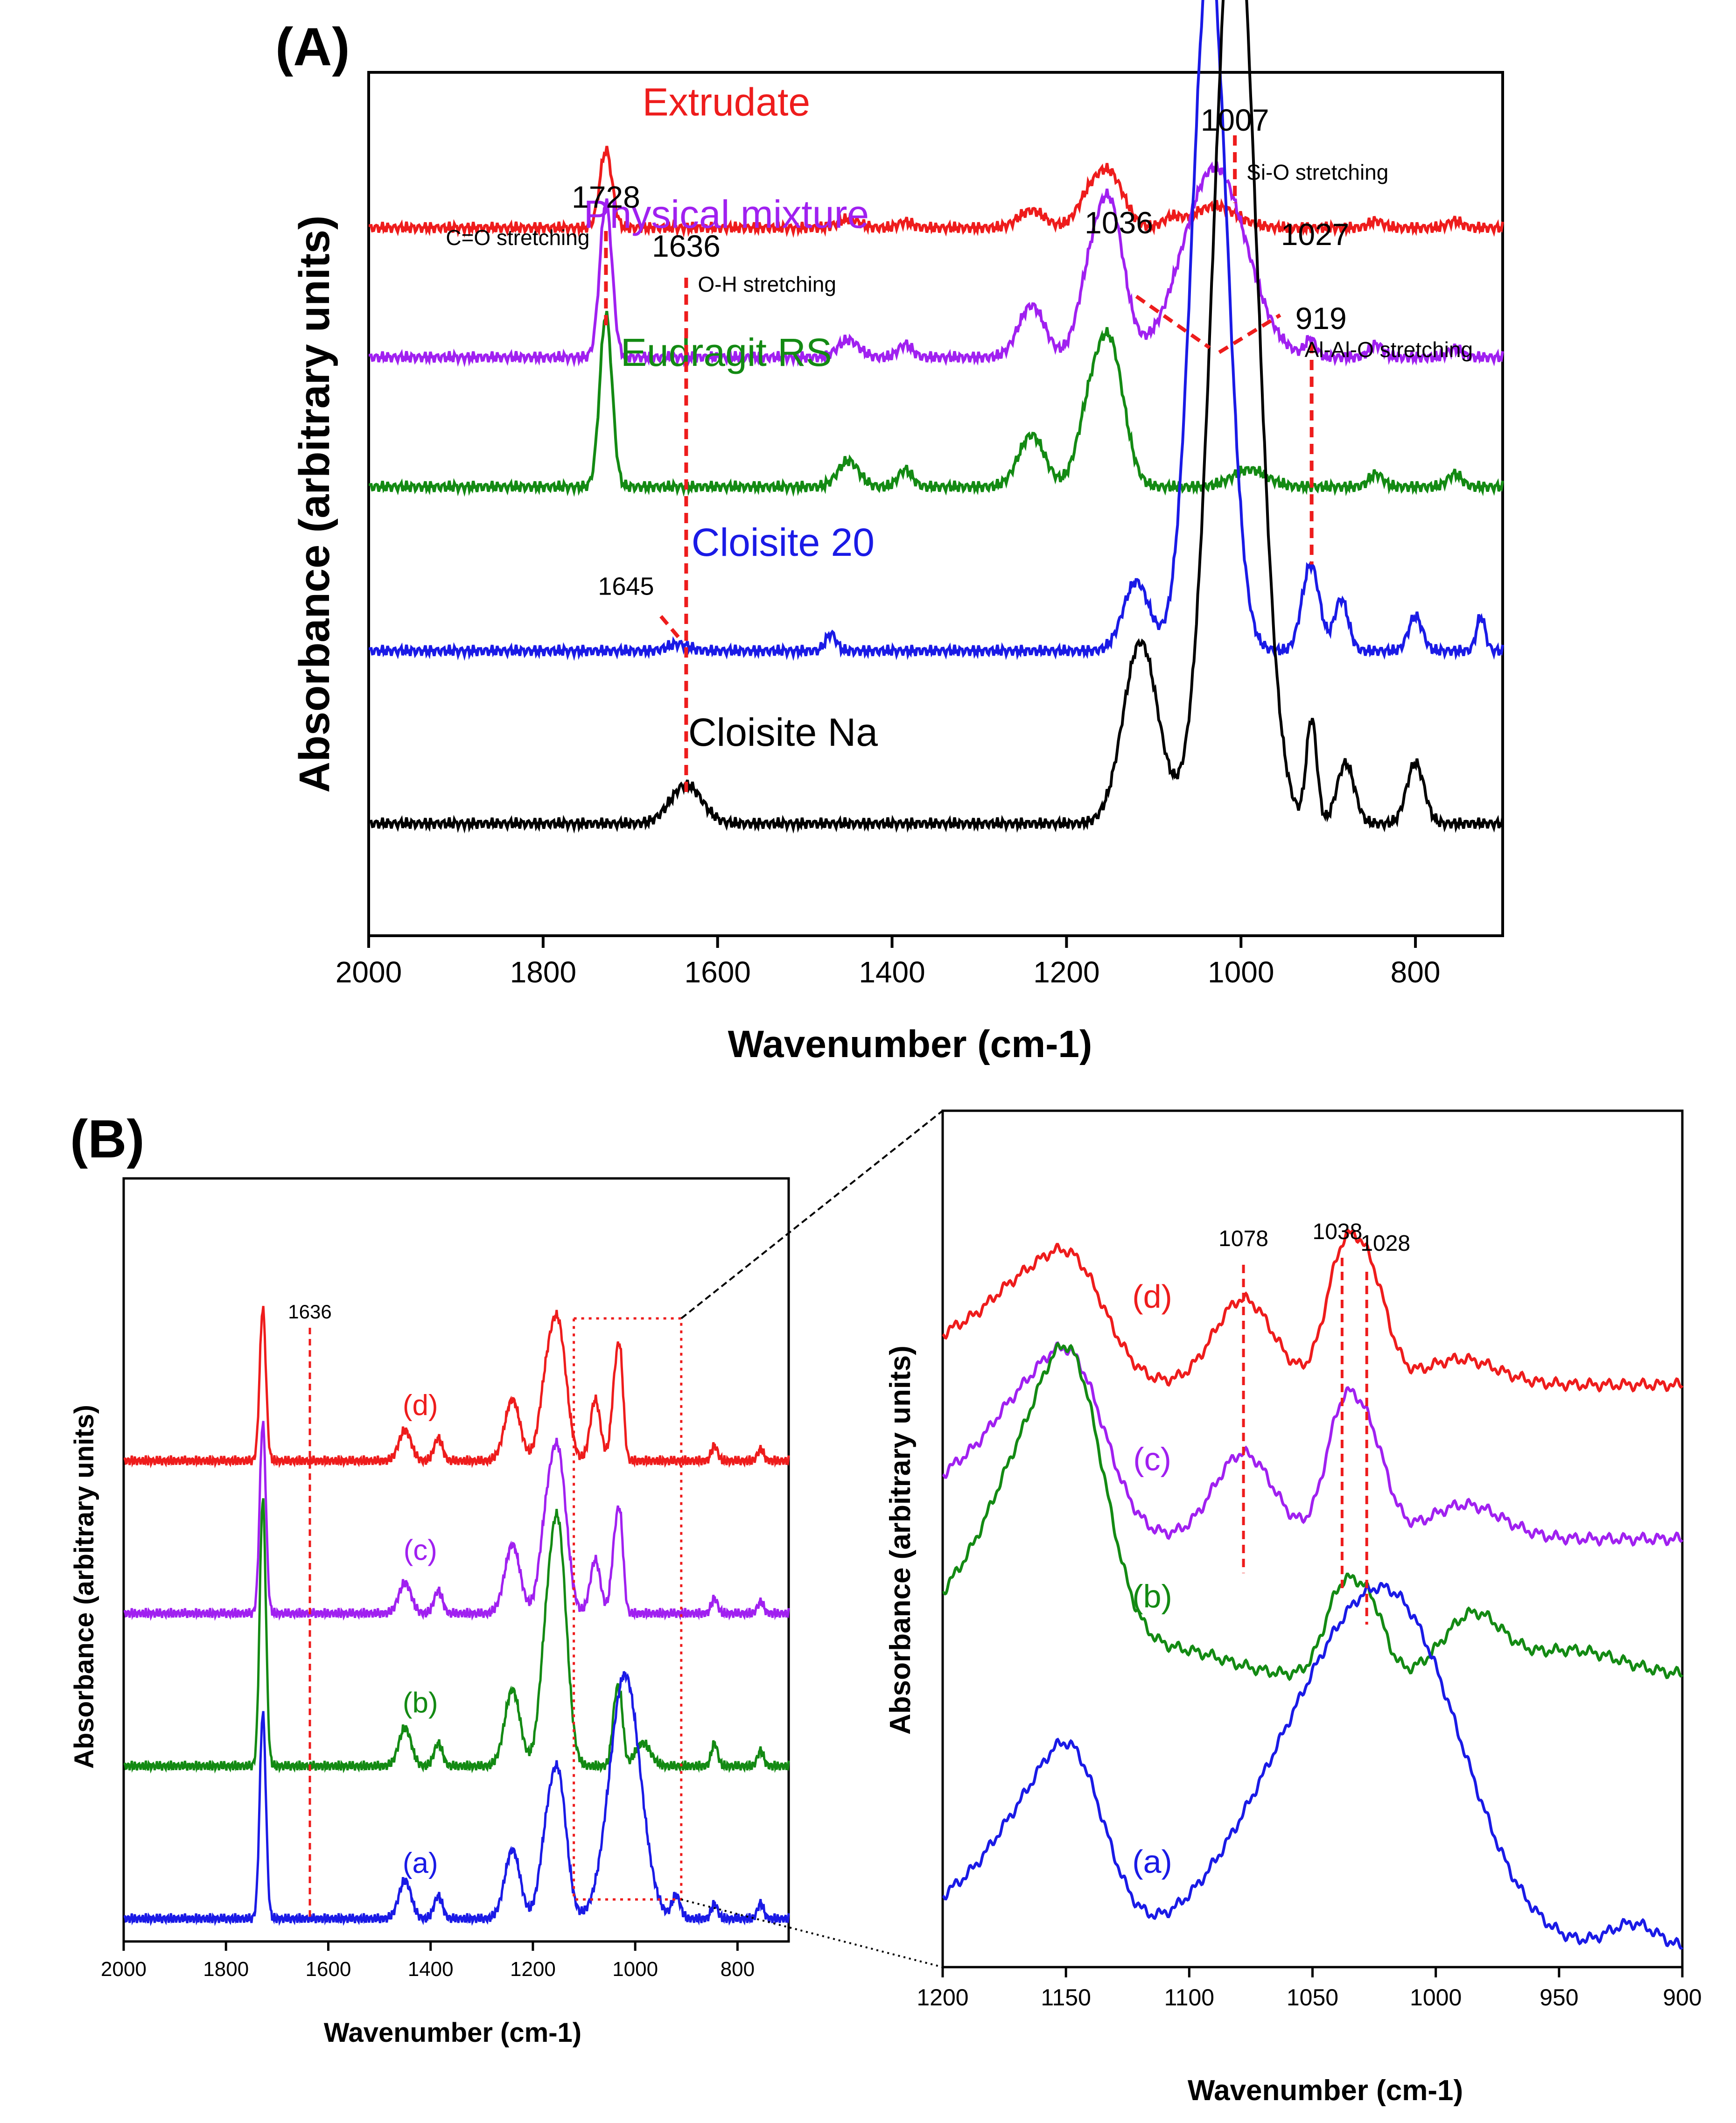 Image resolution: width=1736 pixels, height=2123 pixels. I want to click on annotation-value-1007: 1007, so click(1235, 120).